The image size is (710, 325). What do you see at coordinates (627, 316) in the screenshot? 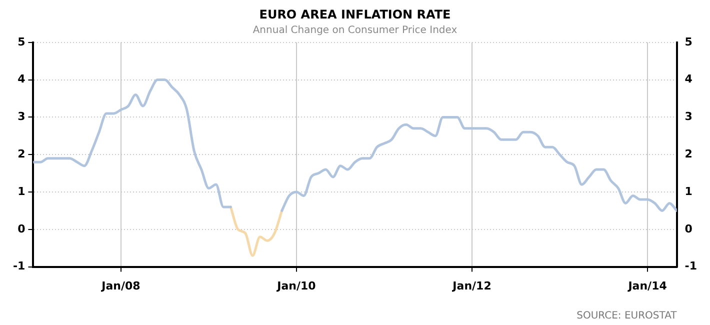
I see `source-note: SOURCE: EUROSTAT` at bounding box center [627, 316].